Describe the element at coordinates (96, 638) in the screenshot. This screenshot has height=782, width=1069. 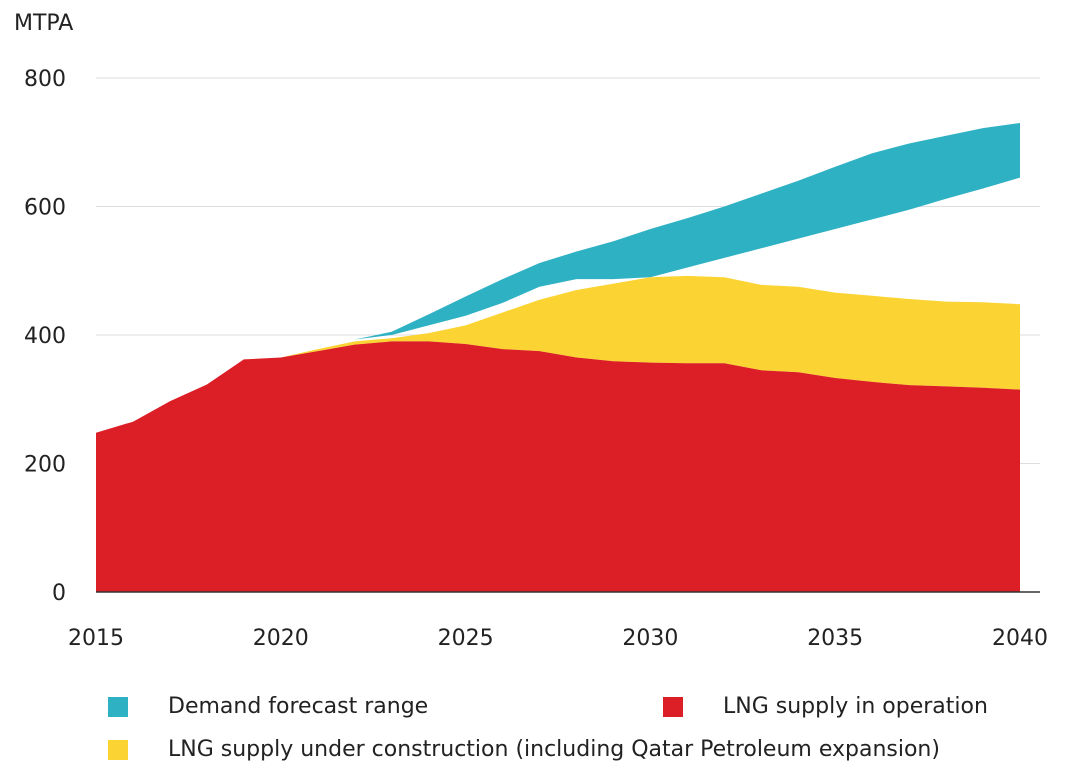
I see `x-tick-label-2015: 2015` at that location.